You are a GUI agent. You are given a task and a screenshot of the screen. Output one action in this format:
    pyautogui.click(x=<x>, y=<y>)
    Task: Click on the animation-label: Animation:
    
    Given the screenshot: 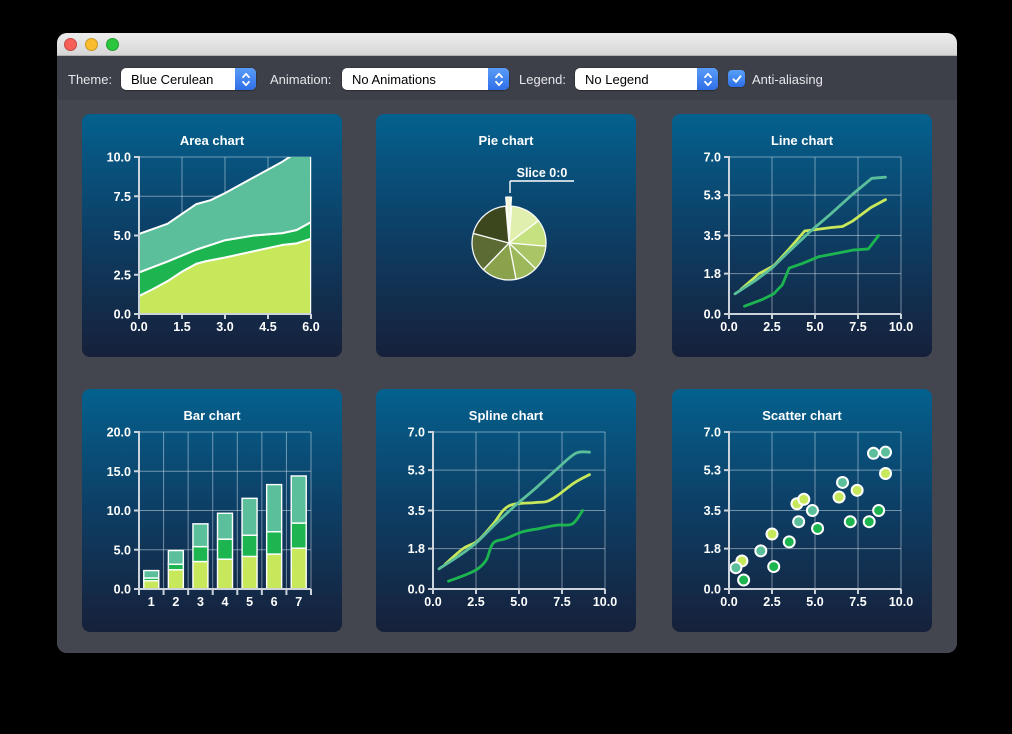 What is the action you would take?
    pyautogui.click(x=301, y=79)
    